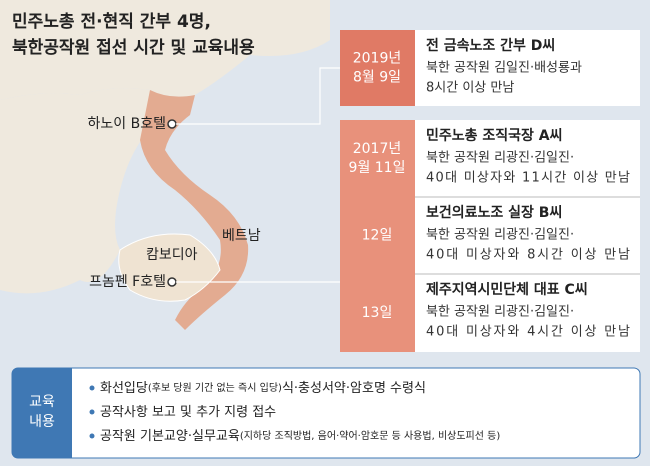 The width and height of the screenshot is (650, 470). What do you see at coordinates (172, 282) in the screenshot?
I see `phnompenh-point` at bounding box center [172, 282].